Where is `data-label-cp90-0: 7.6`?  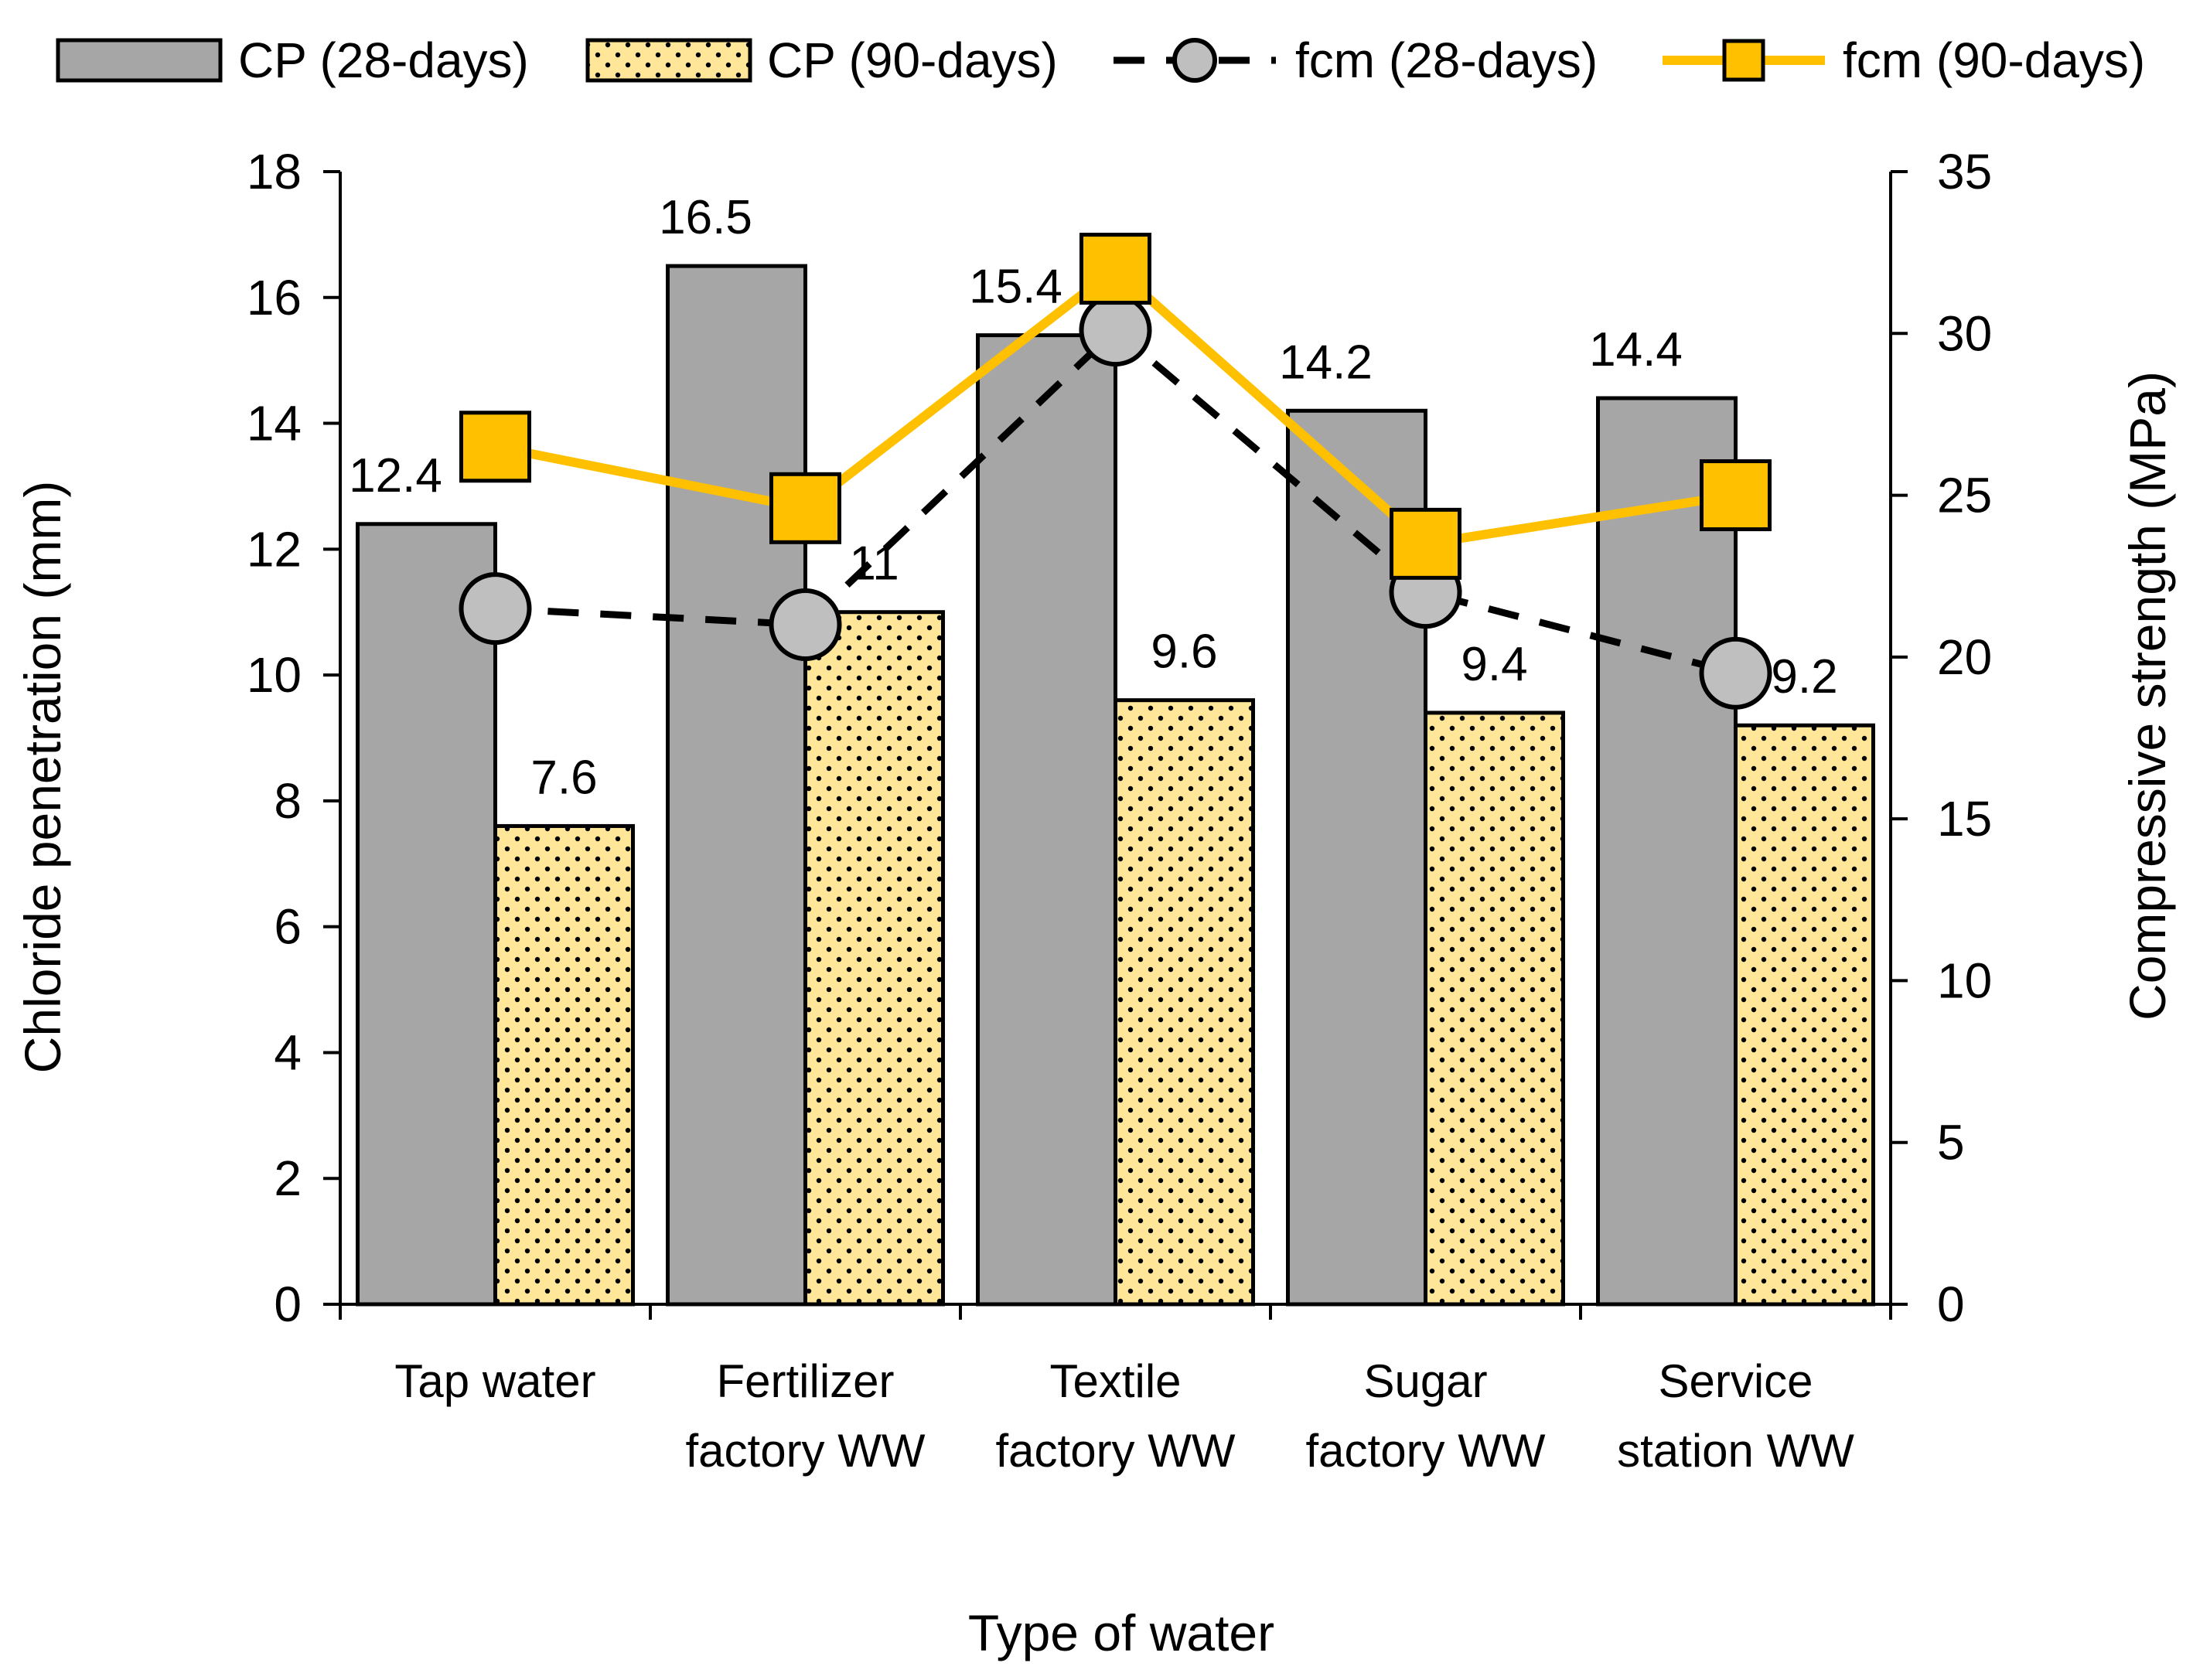
data-label-cp90-0: 7.6 is located at coordinates (563, 777).